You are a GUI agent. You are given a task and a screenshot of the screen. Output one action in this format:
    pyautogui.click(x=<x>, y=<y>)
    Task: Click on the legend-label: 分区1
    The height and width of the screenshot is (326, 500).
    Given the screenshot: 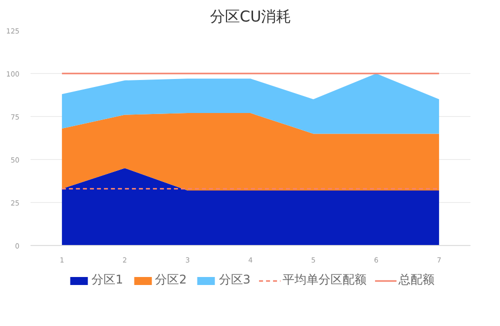 What is the action you would take?
    pyautogui.click(x=108, y=280)
    